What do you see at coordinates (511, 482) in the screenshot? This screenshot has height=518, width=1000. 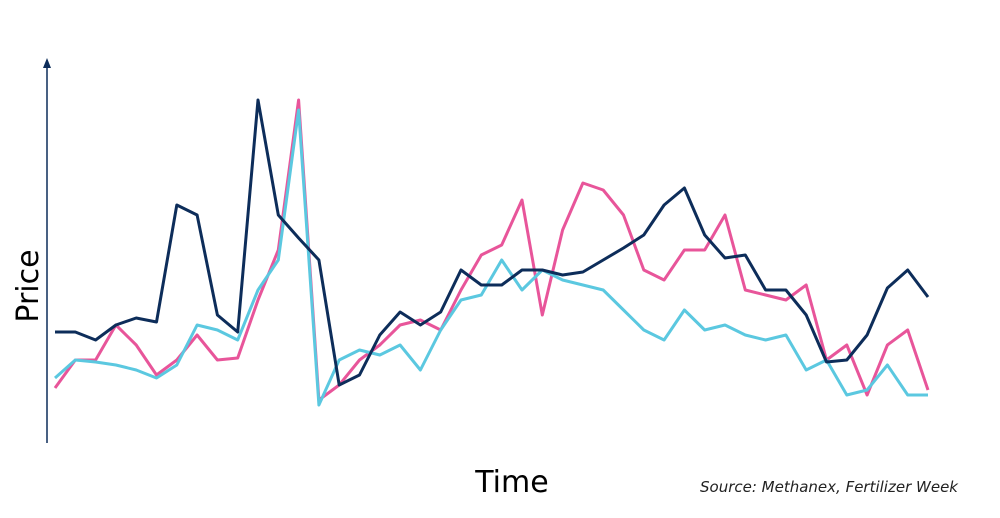 I see `x-axis-label: Time` at bounding box center [511, 482].